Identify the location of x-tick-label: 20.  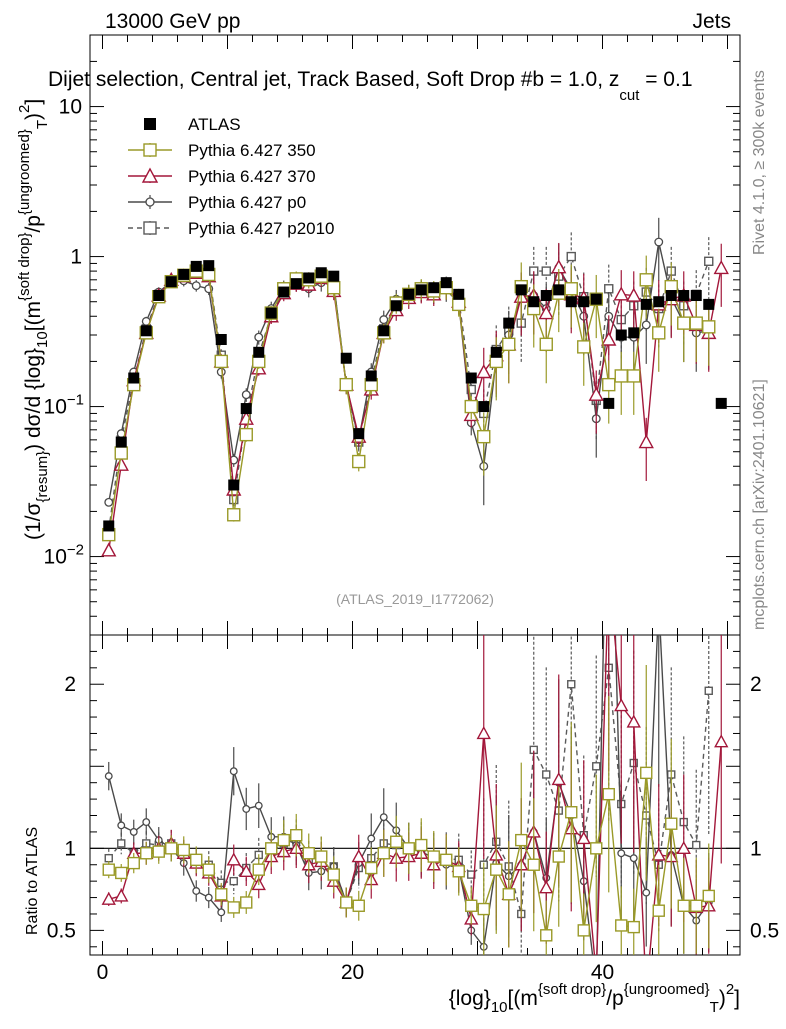
(352, 972).